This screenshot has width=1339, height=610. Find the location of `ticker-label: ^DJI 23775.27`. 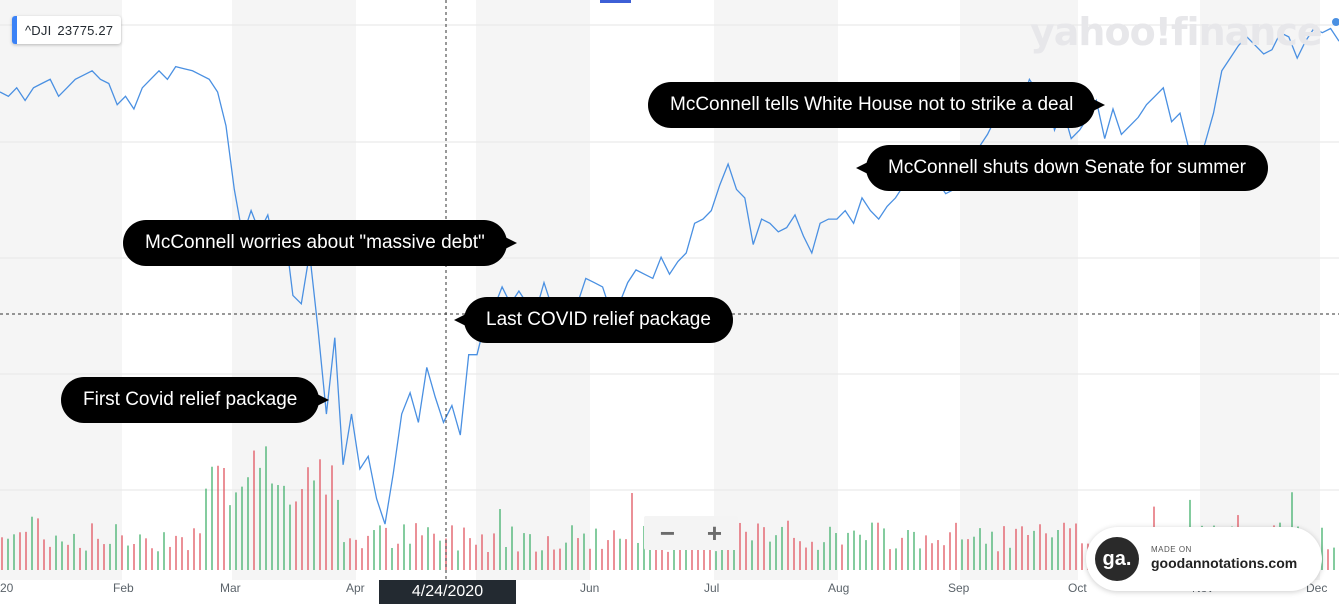

ticker-label: ^DJI 23775.27 is located at coordinates (67, 30).